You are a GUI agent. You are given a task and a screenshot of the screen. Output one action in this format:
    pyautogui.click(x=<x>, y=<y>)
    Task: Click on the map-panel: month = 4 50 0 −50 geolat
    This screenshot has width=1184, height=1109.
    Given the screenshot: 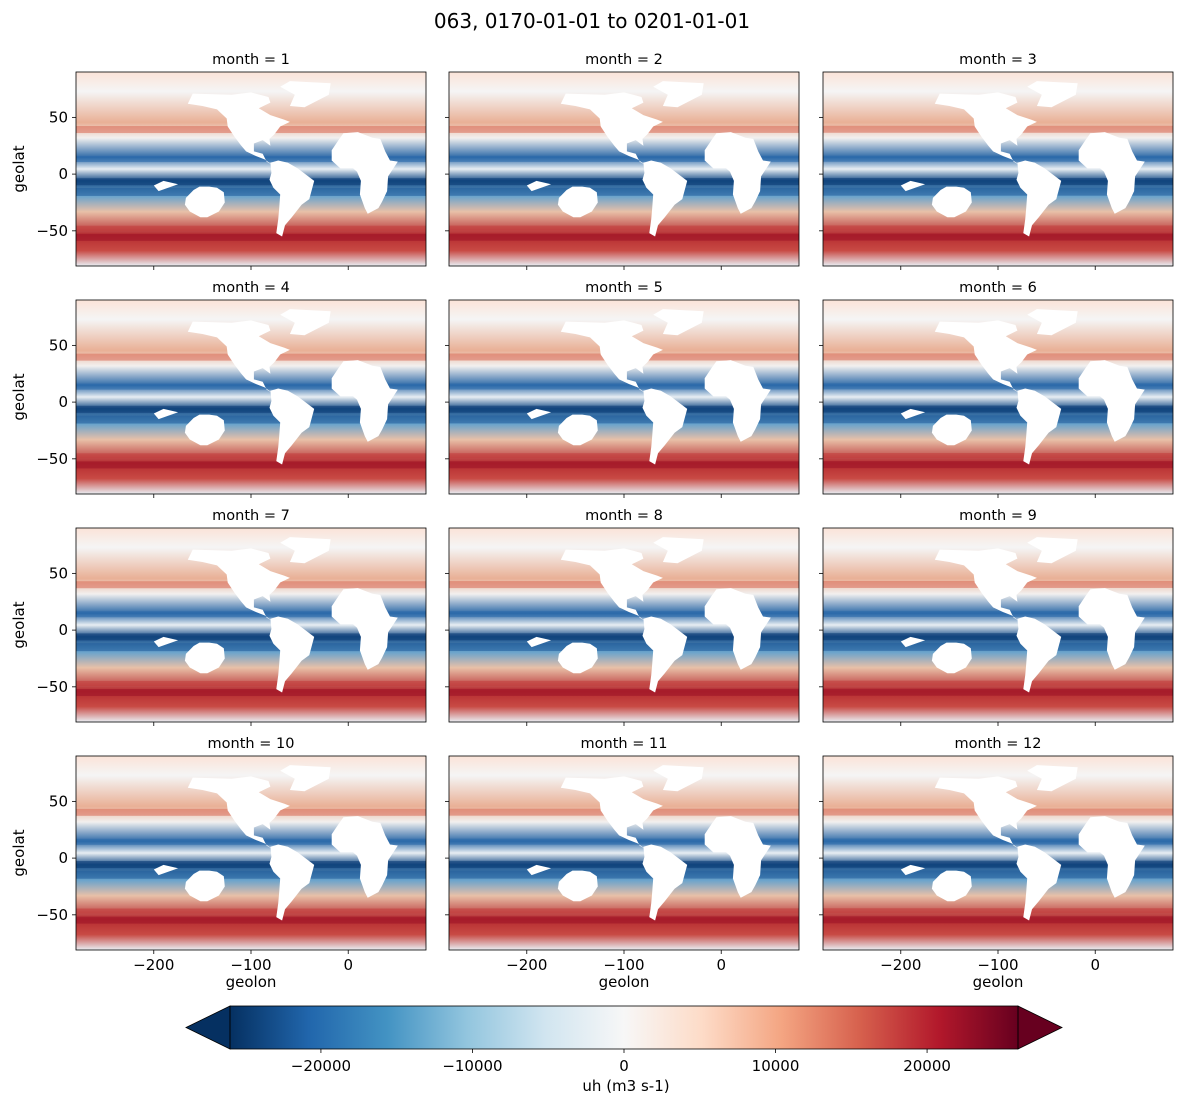 What is the action you would take?
    pyautogui.click(x=218, y=389)
    